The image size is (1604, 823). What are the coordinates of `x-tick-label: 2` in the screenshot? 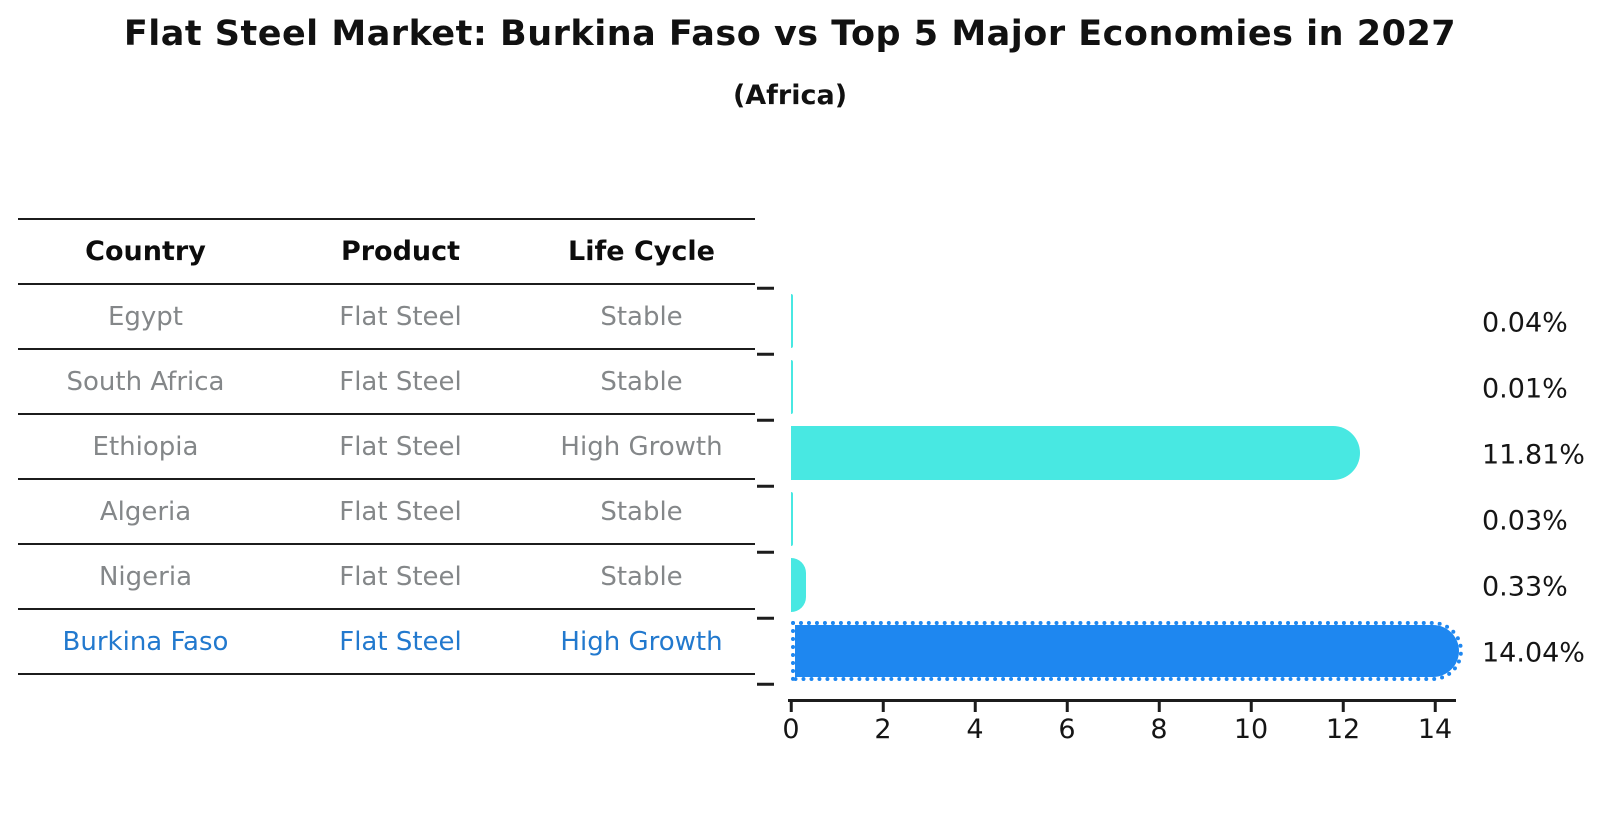 It's located at (883, 729).